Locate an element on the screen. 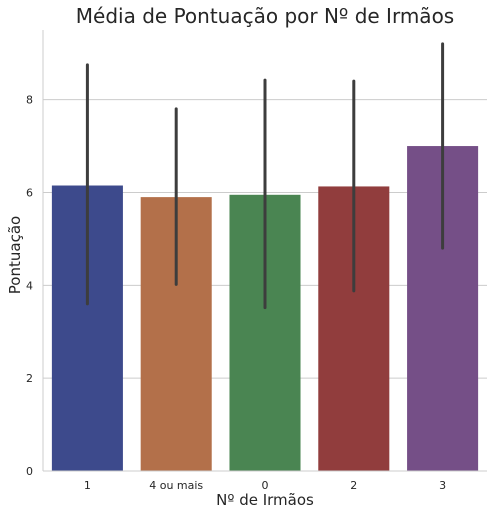  y-tick-label: 8 is located at coordinates (29, 100).